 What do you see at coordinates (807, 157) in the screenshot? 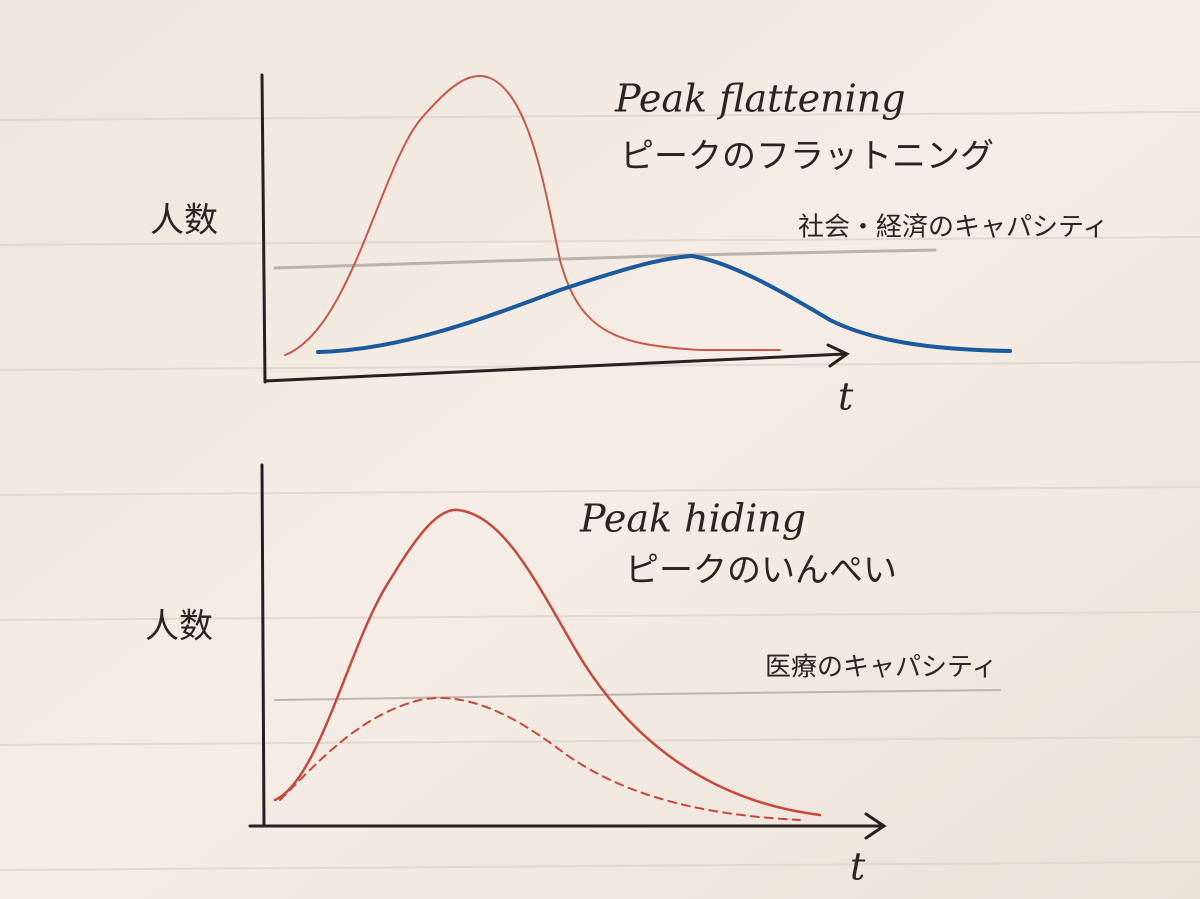
I see `panel-subtitle: ピークのフラットニング` at bounding box center [807, 157].